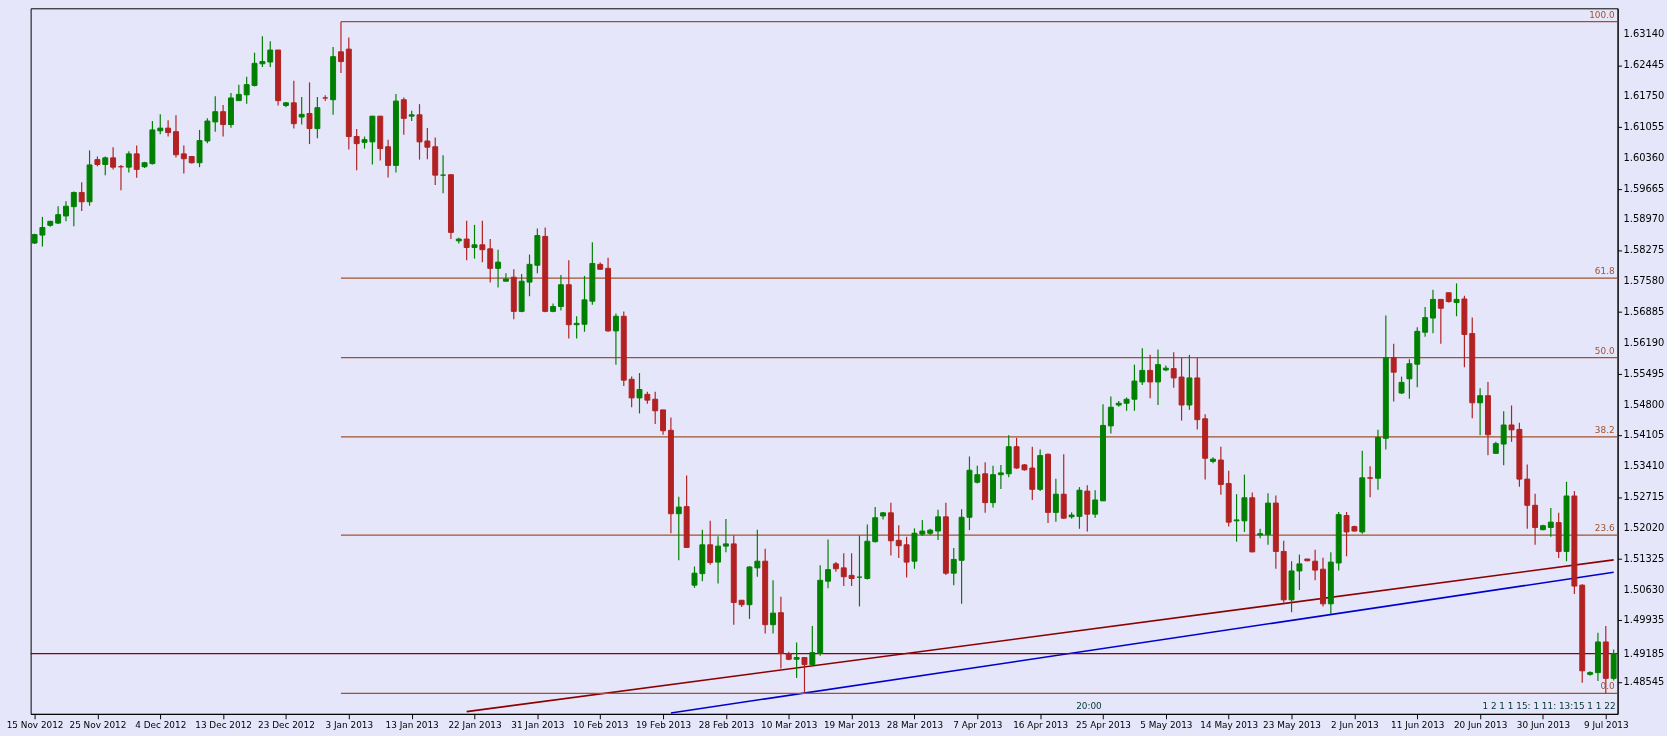 The image size is (1667, 749). I want to click on x-tick-label: 25 Nov 2012, so click(98, 725).